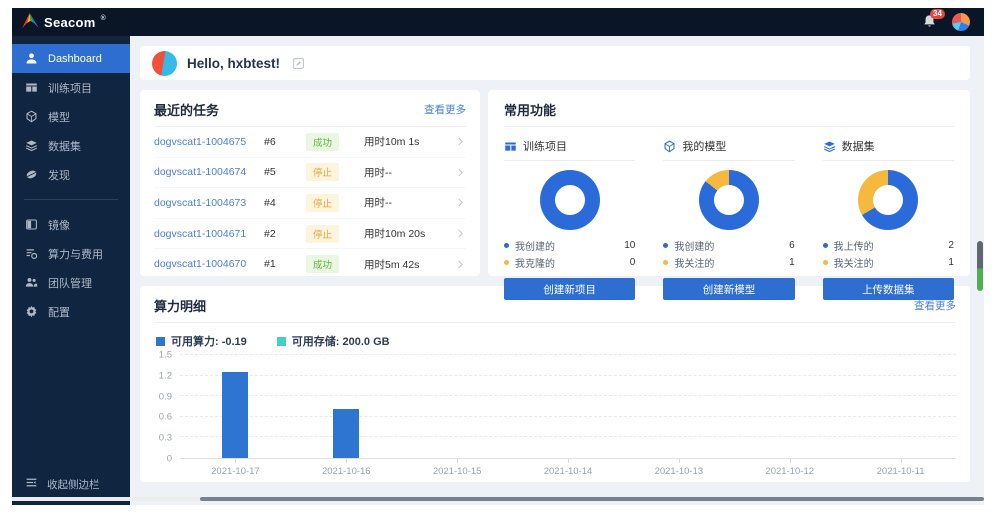 Image resolution: width=996 pixels, height=513 pixels. What do you see at coordinates (235, 471) in the screenshot?
I see `x-label-text: 2021-10-17` at bounding box center [235, 471].